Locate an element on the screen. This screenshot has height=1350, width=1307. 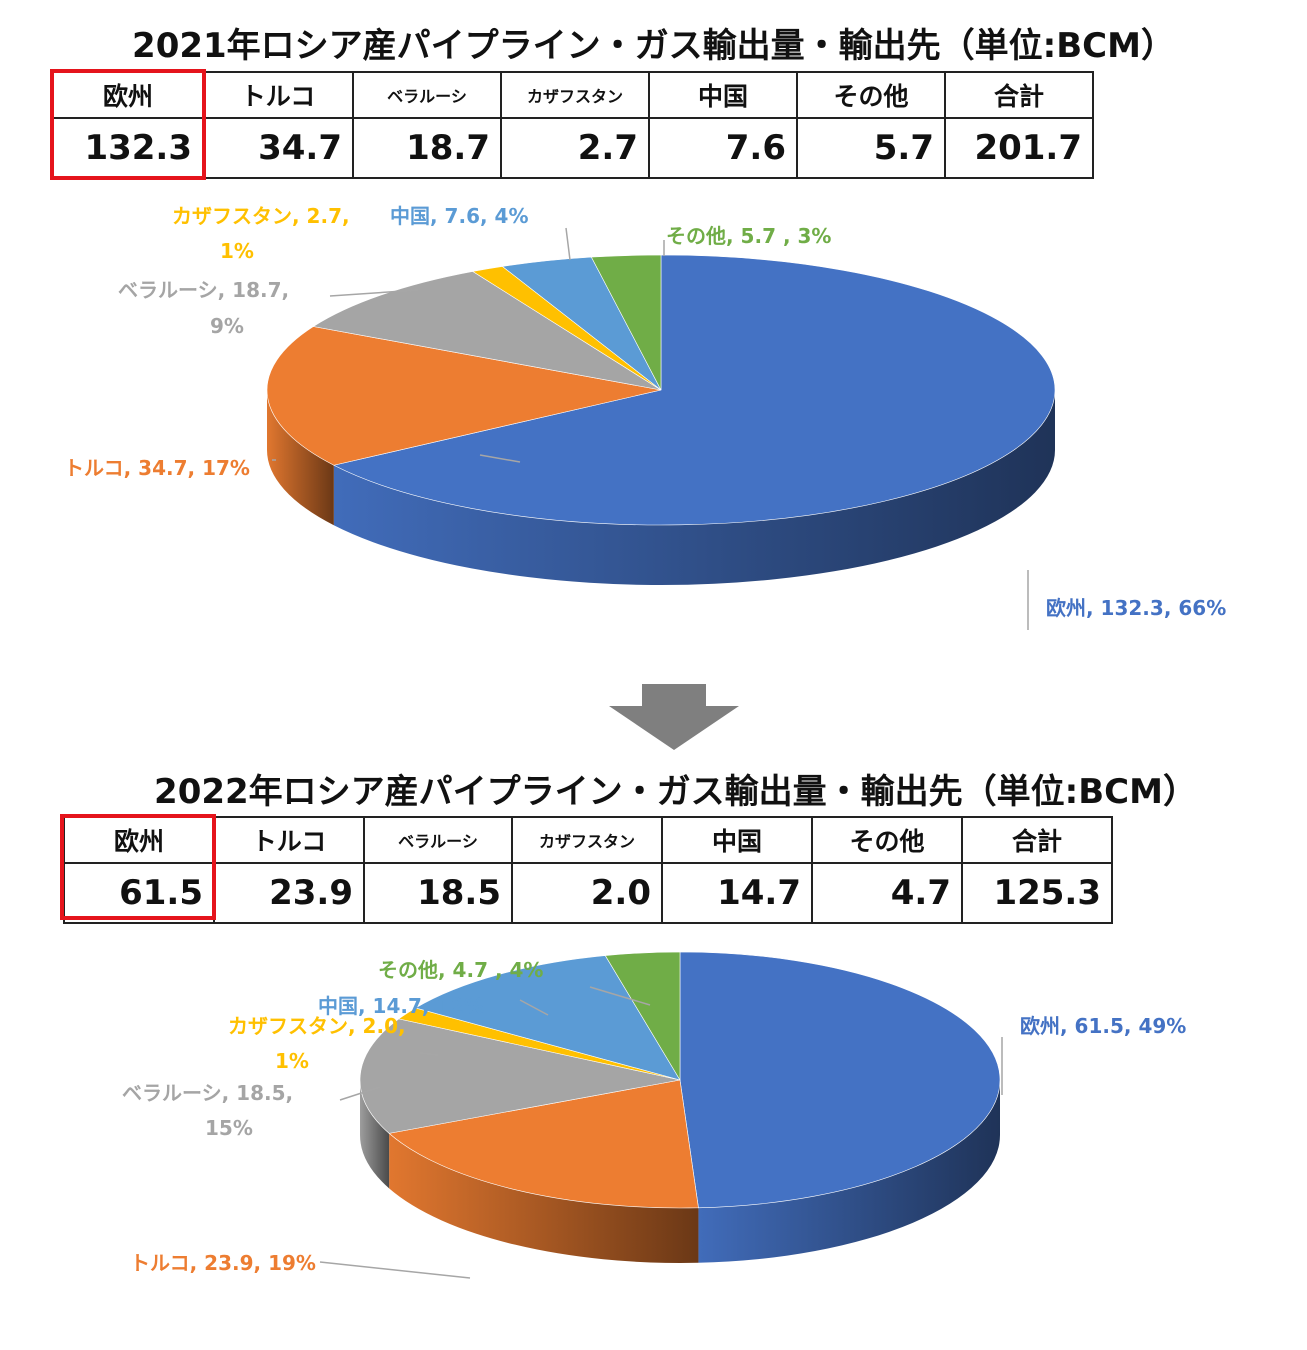
data-label-欧州: 欧州, 132.3, 66% is located at coordinates (1136, 608).